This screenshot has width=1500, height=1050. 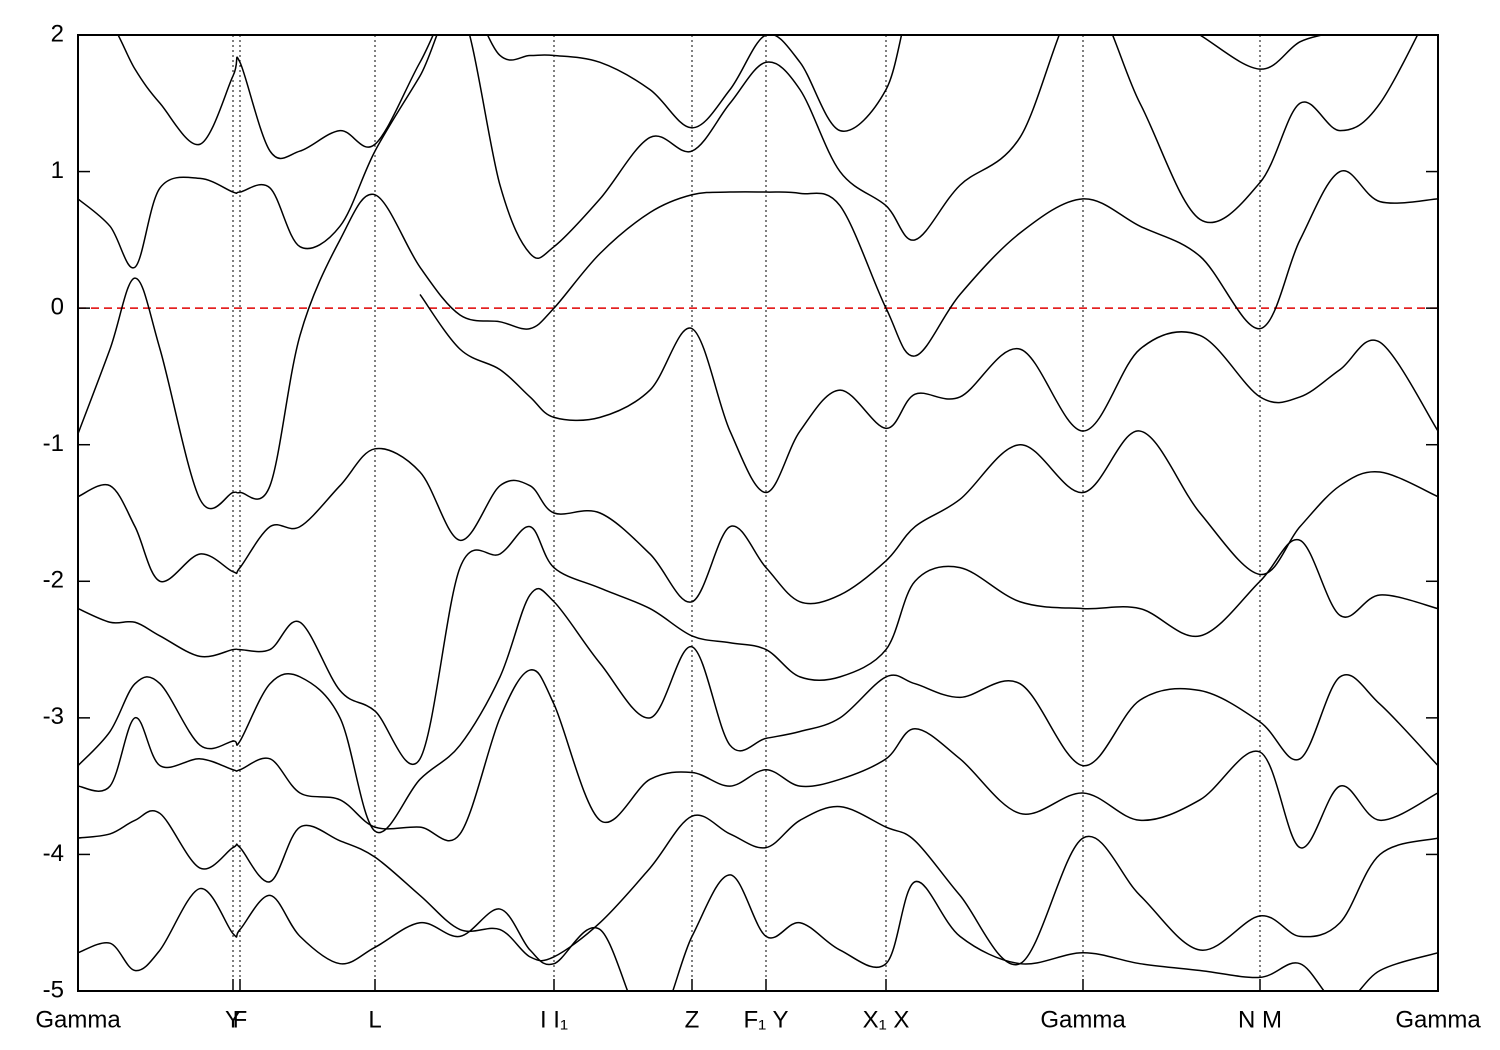 What do you see at coordinates (374, 1019) in the screenshot?
I see `x-tick-label: L` at bounding box center [374, 1019].